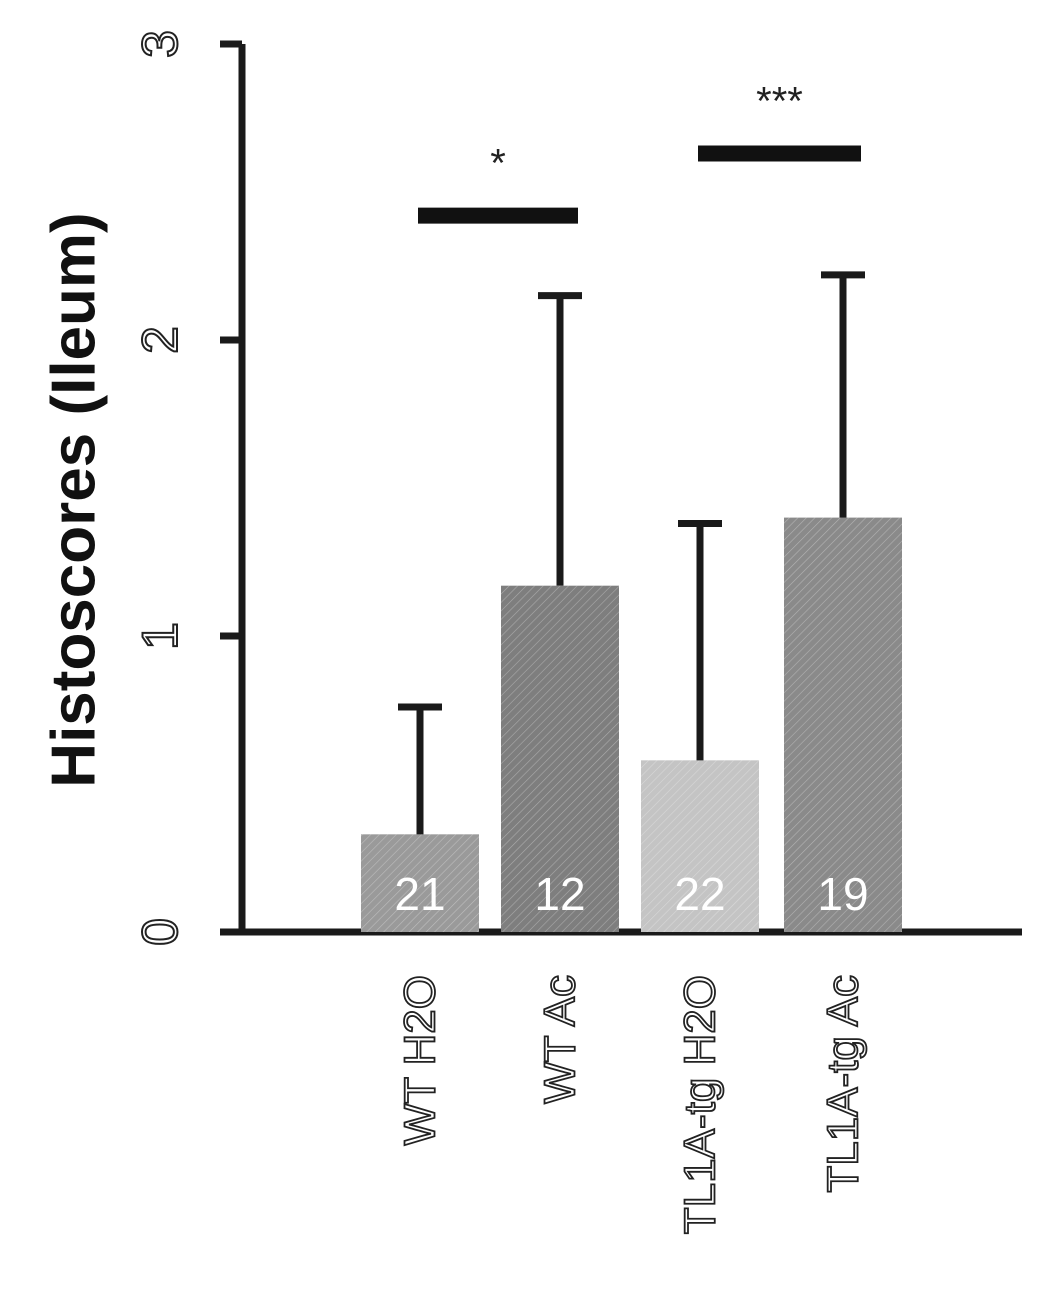 This screenshot has height=1301, width=1061. Describe the element at coordinates (699, 894) in the screenshot. I see `bar-n-label: 22` at that location.